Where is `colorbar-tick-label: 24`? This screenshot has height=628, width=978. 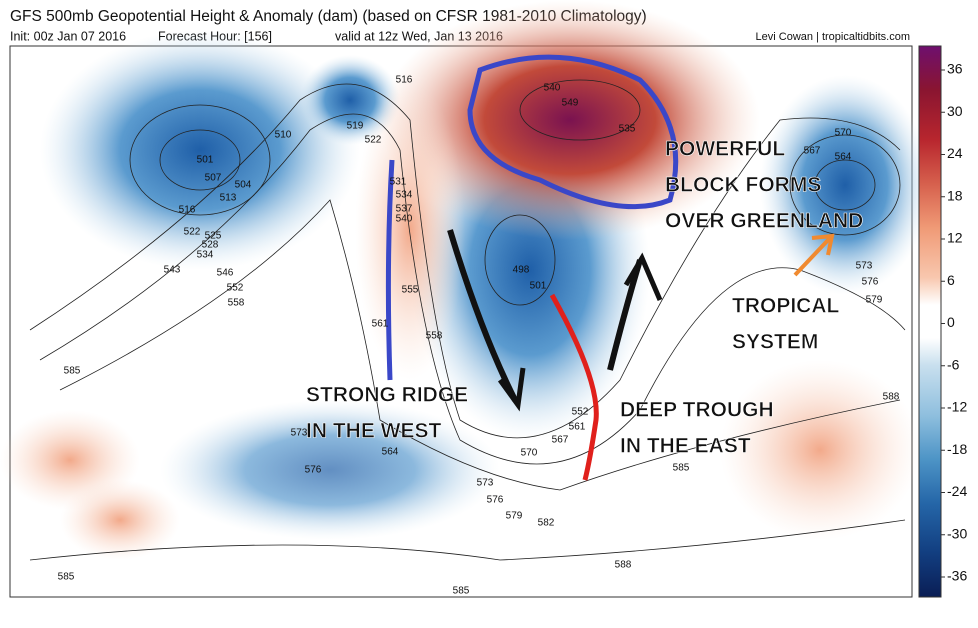
colorbar-tick-label: 24 is located at coordinates (955, 153).